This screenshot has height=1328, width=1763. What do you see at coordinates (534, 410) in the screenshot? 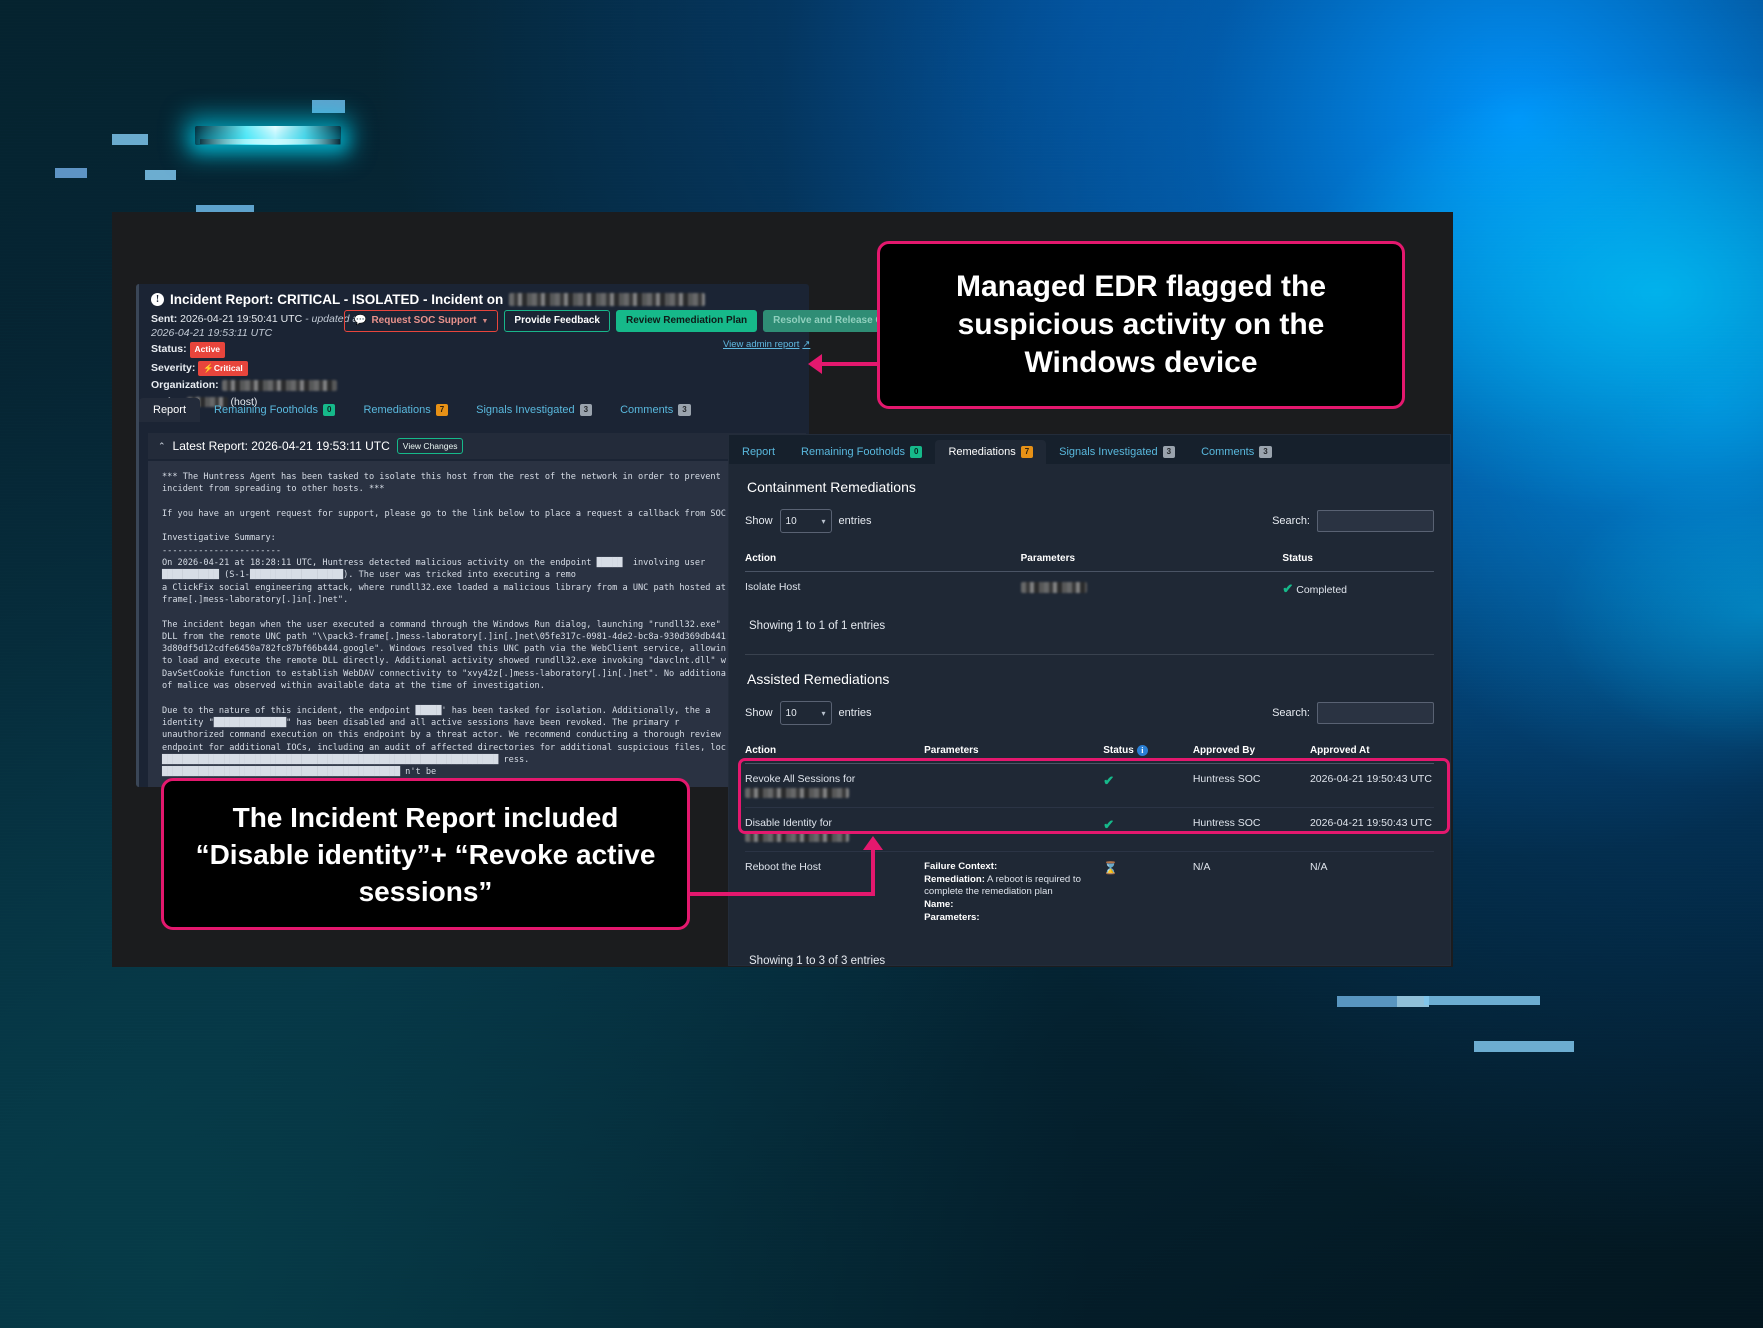
I see `tab-signals-investigated: Signals Investigated 3` at bounding box center [534, 410].